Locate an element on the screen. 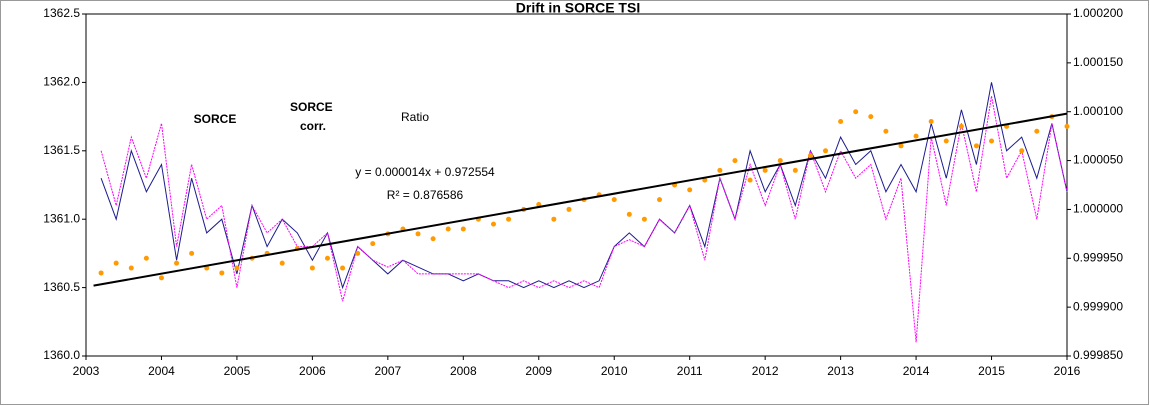 The width and height of the screenshot is (1150, 406). y-tick-label: 1362.0 is located at coordinates (61, 82).